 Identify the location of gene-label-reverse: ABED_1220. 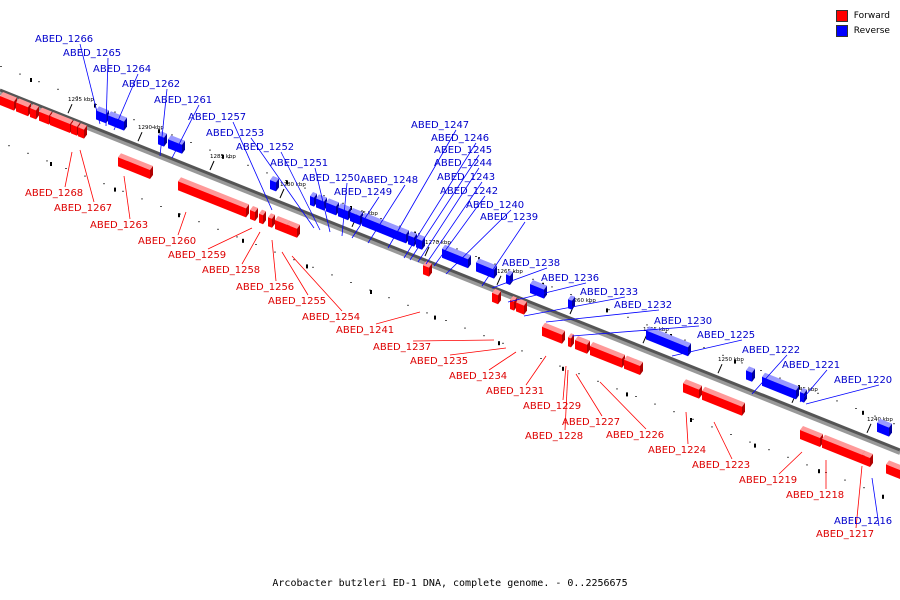
(863, 380).